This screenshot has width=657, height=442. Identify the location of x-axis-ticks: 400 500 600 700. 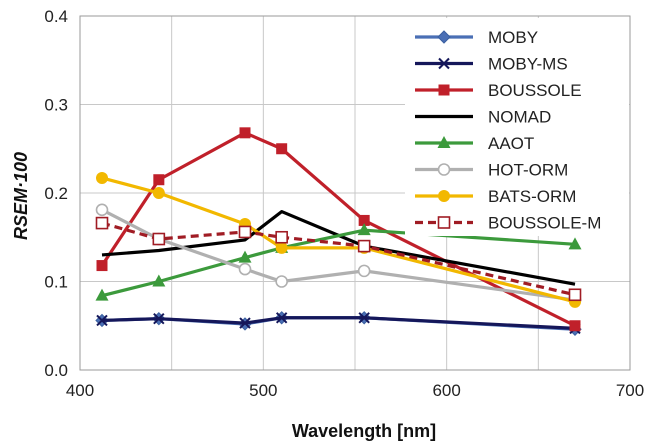
(355, 390).